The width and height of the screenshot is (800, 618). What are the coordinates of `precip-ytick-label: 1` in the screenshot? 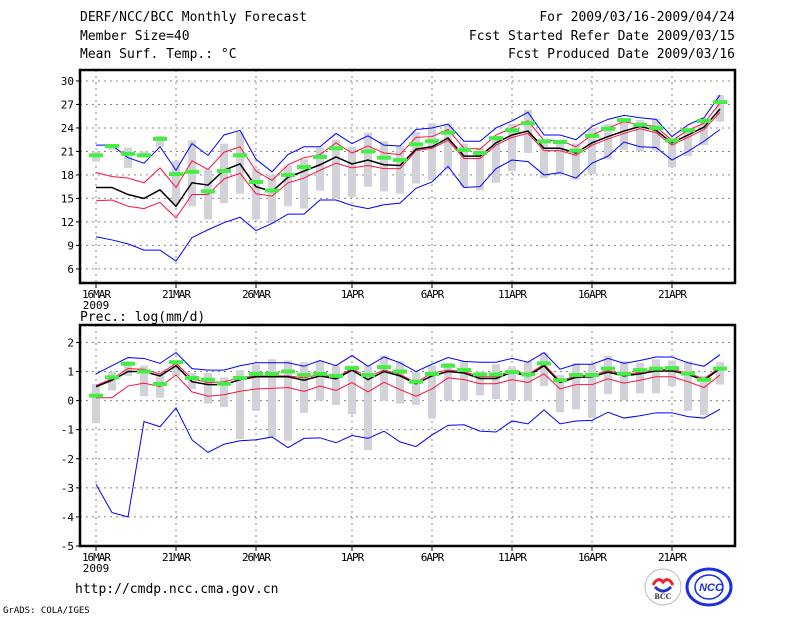 It's located at (70, 372).